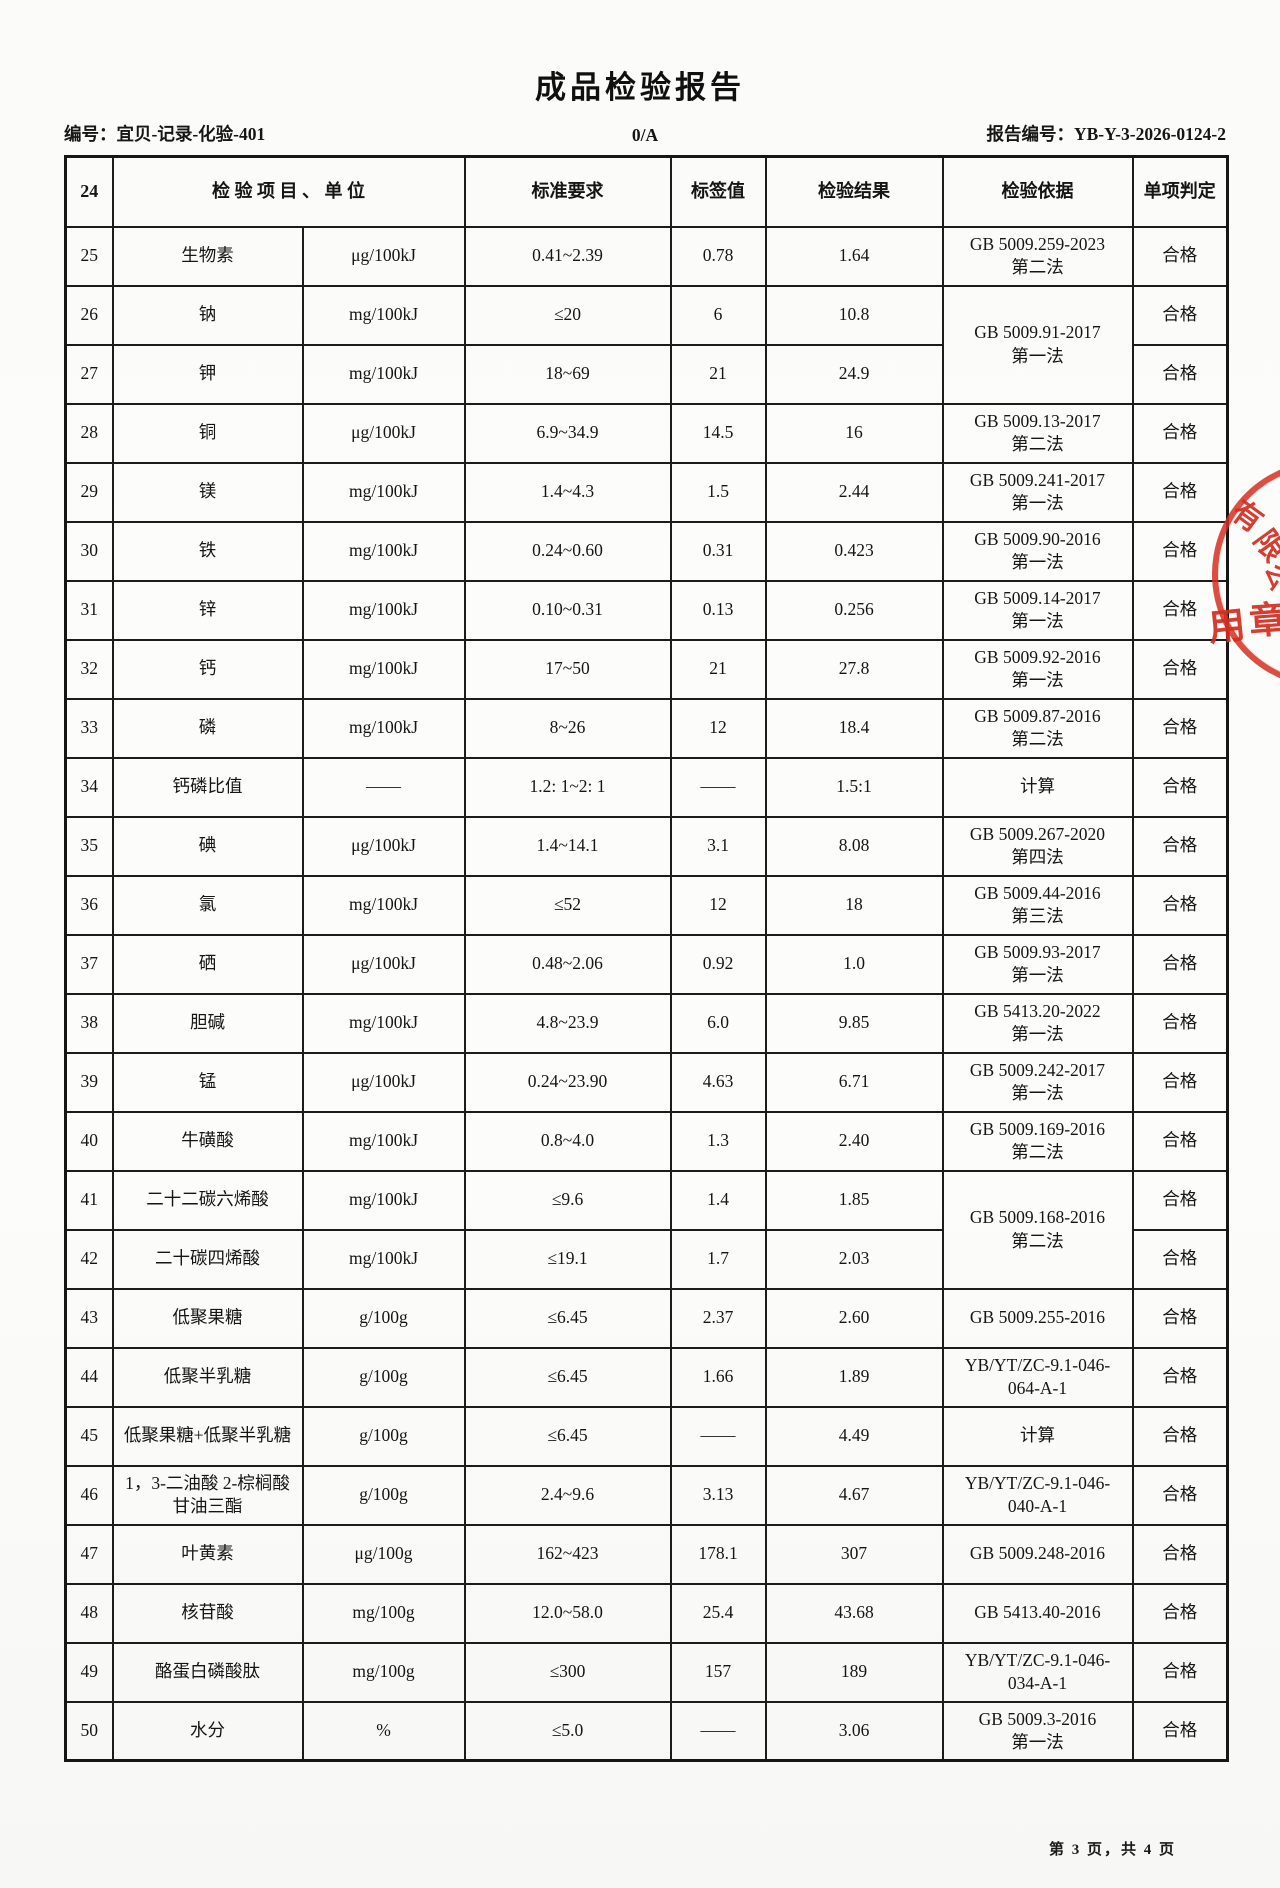 This screenshot has width=1280, height=1888. Describe the element at coordinates (567, 787) in the screenshot. I see `cell-standard-requirement: 1.2: 1~2: 1` at that location.